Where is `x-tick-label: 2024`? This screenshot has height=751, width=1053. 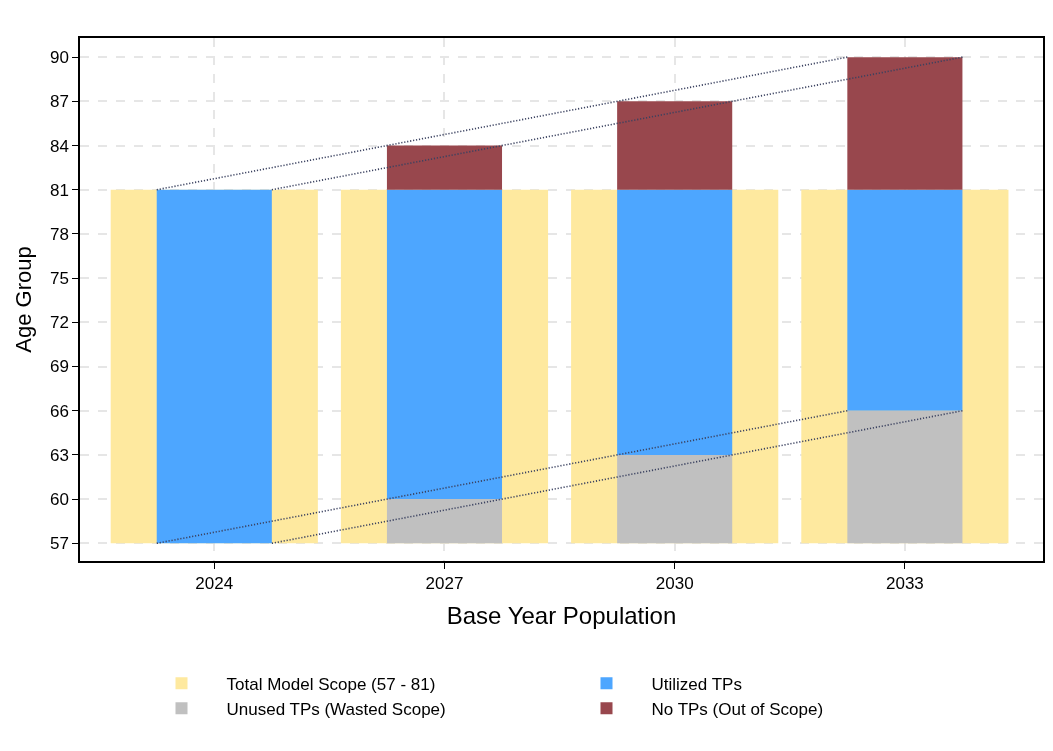
x-tick-label: 2024 is located at coordinates (214, 584).